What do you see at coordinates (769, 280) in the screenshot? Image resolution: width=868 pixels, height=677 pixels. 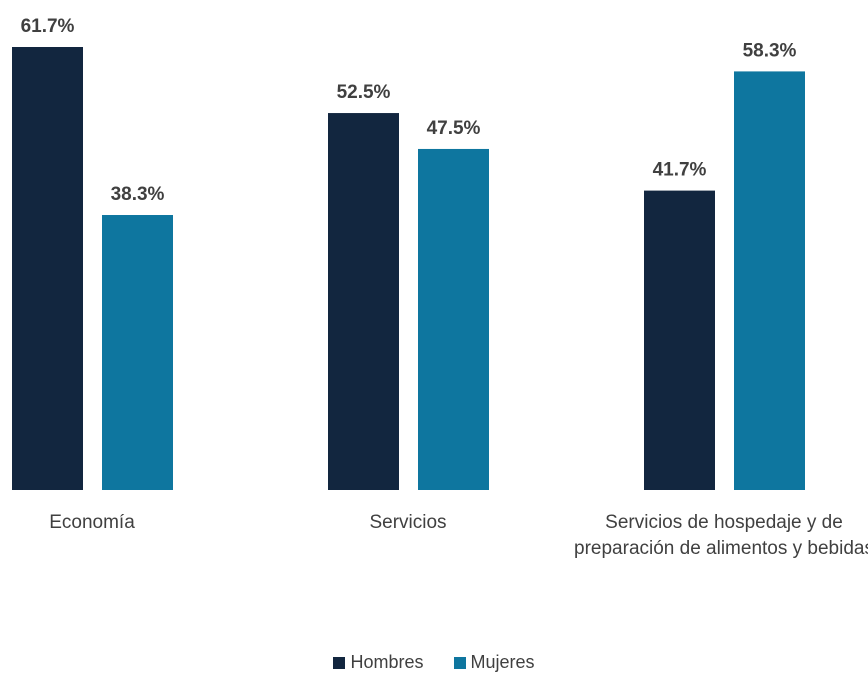 I see `bar-mujeres-servicios-de-hospeda` at bounding box center [769, 280].